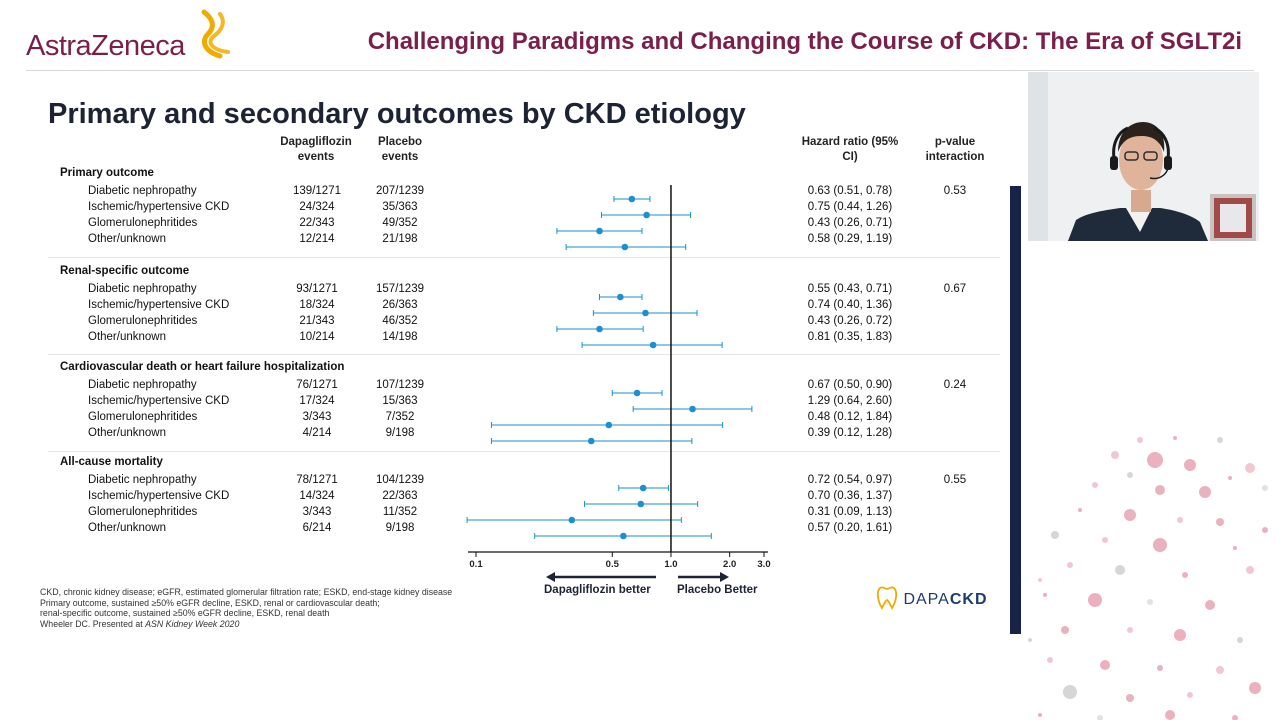  I want to click on dapa-ckd-logo: DAPACKD, so click(932, 598).